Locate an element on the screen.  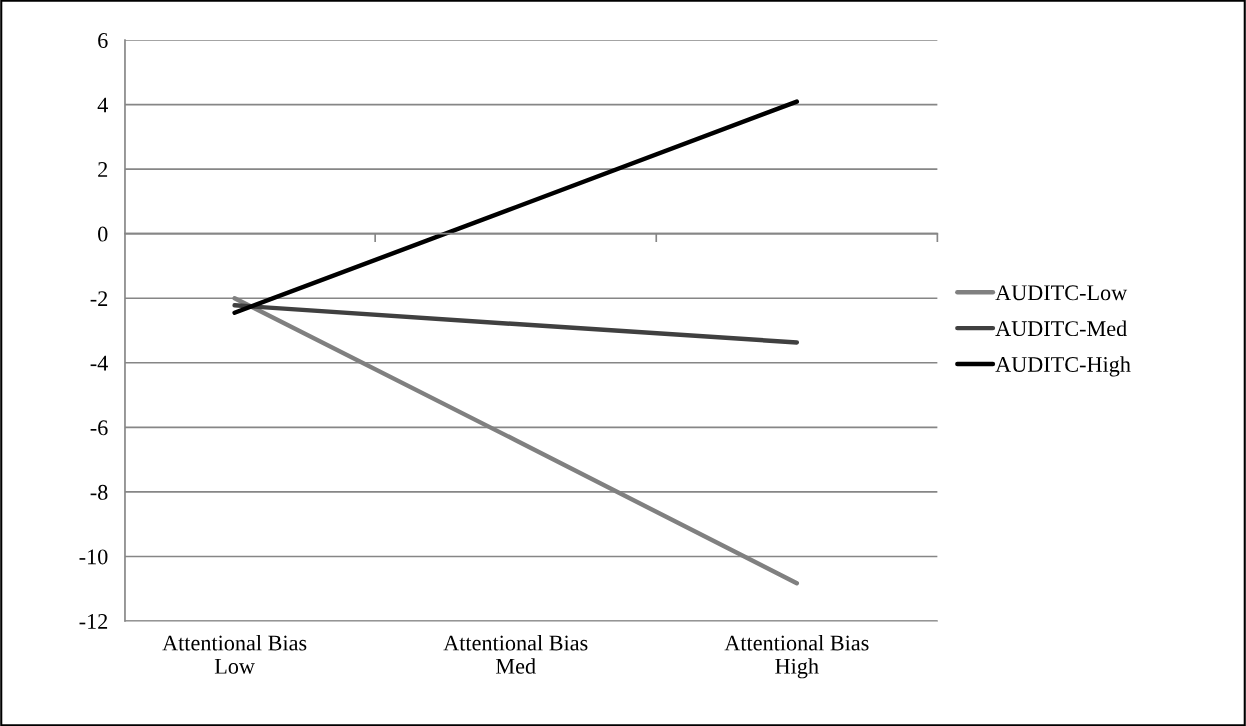
legend-label: AUDITC-High is located at coordinates (1063, 366).